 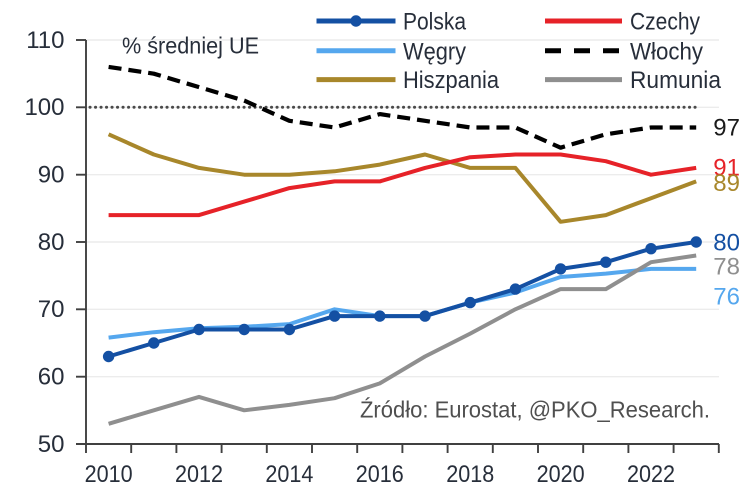 I want to click on svg-text: % średniej UE, so click(x=190, y=46).